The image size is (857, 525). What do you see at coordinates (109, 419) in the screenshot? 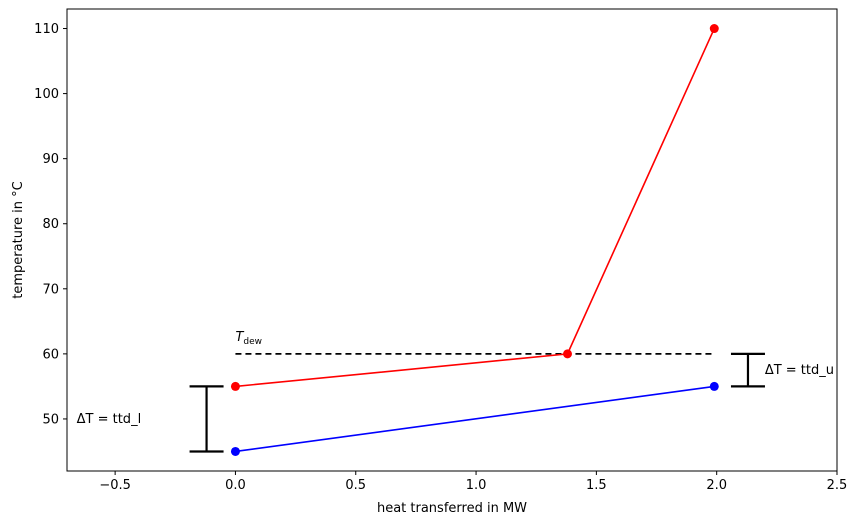
I see `ttd-l-label: ΔT = ttd_l` at bounding box center [109, 419].